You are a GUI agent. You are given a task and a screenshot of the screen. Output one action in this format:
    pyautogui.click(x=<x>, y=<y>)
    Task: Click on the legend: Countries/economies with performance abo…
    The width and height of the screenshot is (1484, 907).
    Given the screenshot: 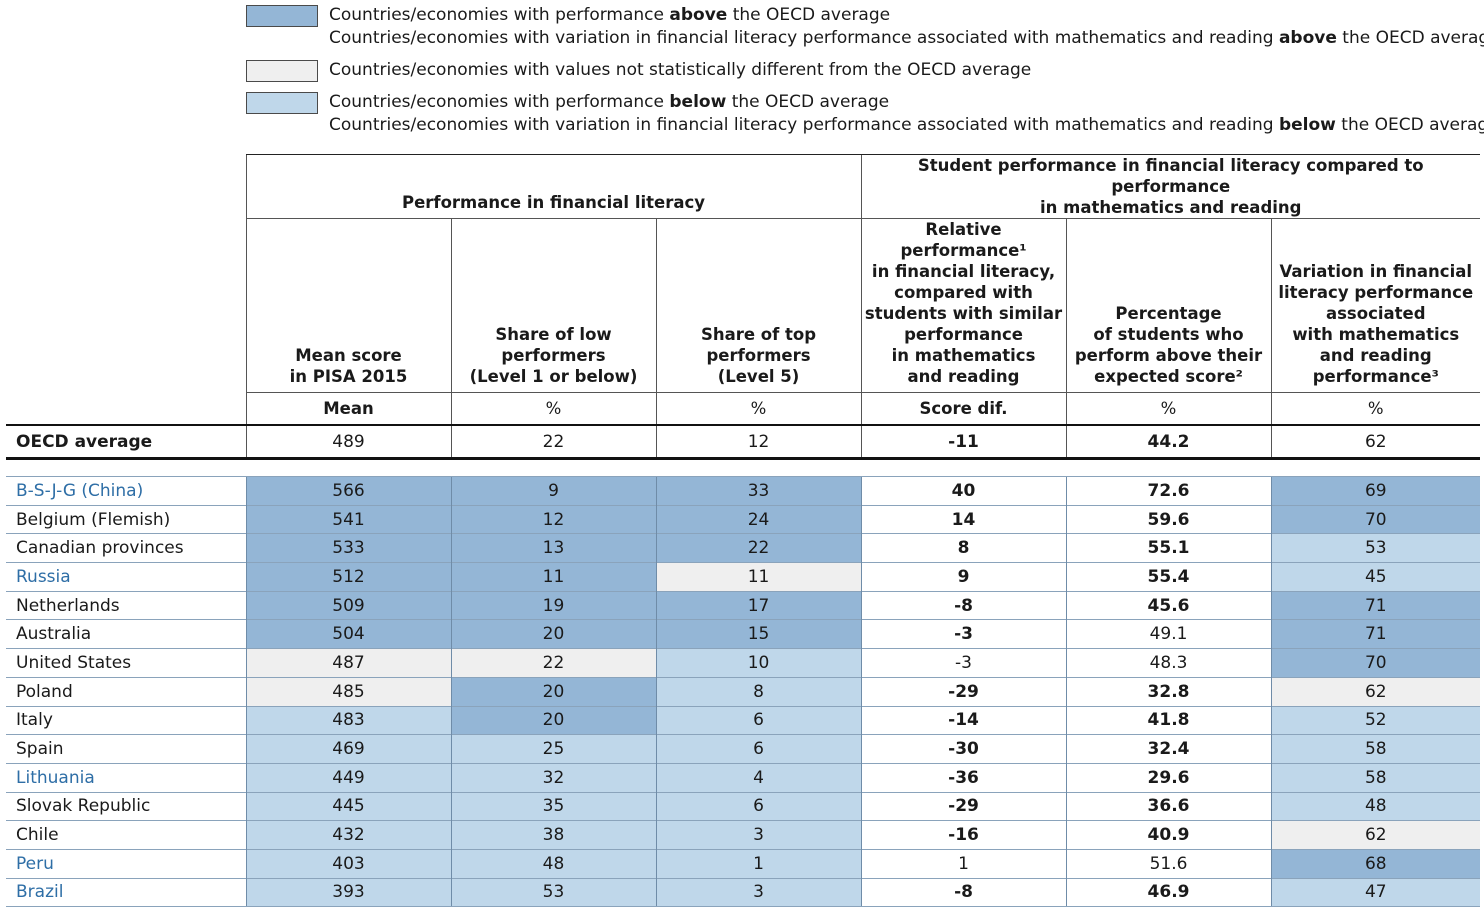 What is the action you would take?
    pyautogui.click(x=865, y=72)
    